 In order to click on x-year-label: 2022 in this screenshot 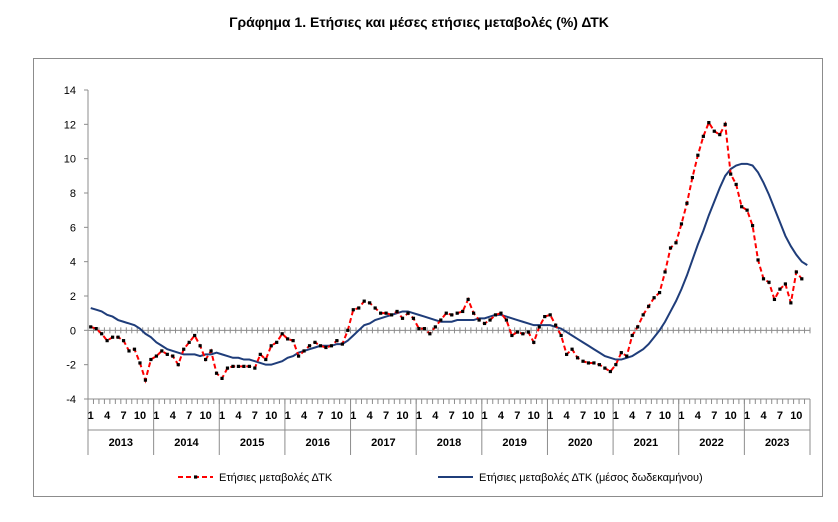, I will do `click(711, 443)`.